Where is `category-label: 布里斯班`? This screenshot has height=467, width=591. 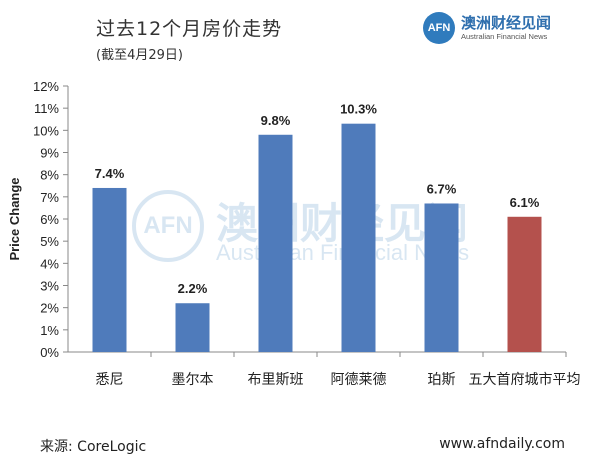
category-label: 布里斯班 is located at coordinates (276, 380).